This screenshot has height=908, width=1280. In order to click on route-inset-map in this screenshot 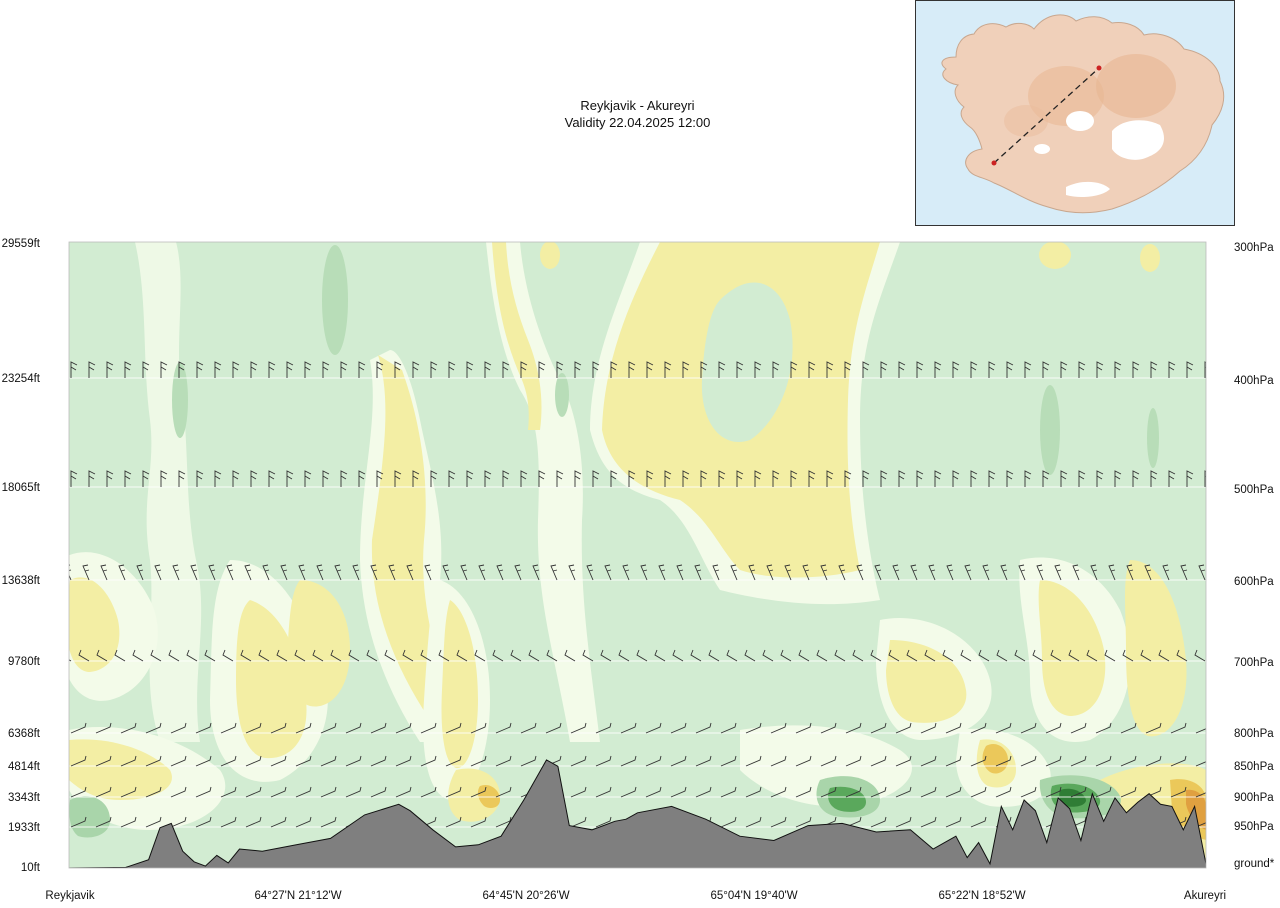, I will do `click(1075, 113)`.